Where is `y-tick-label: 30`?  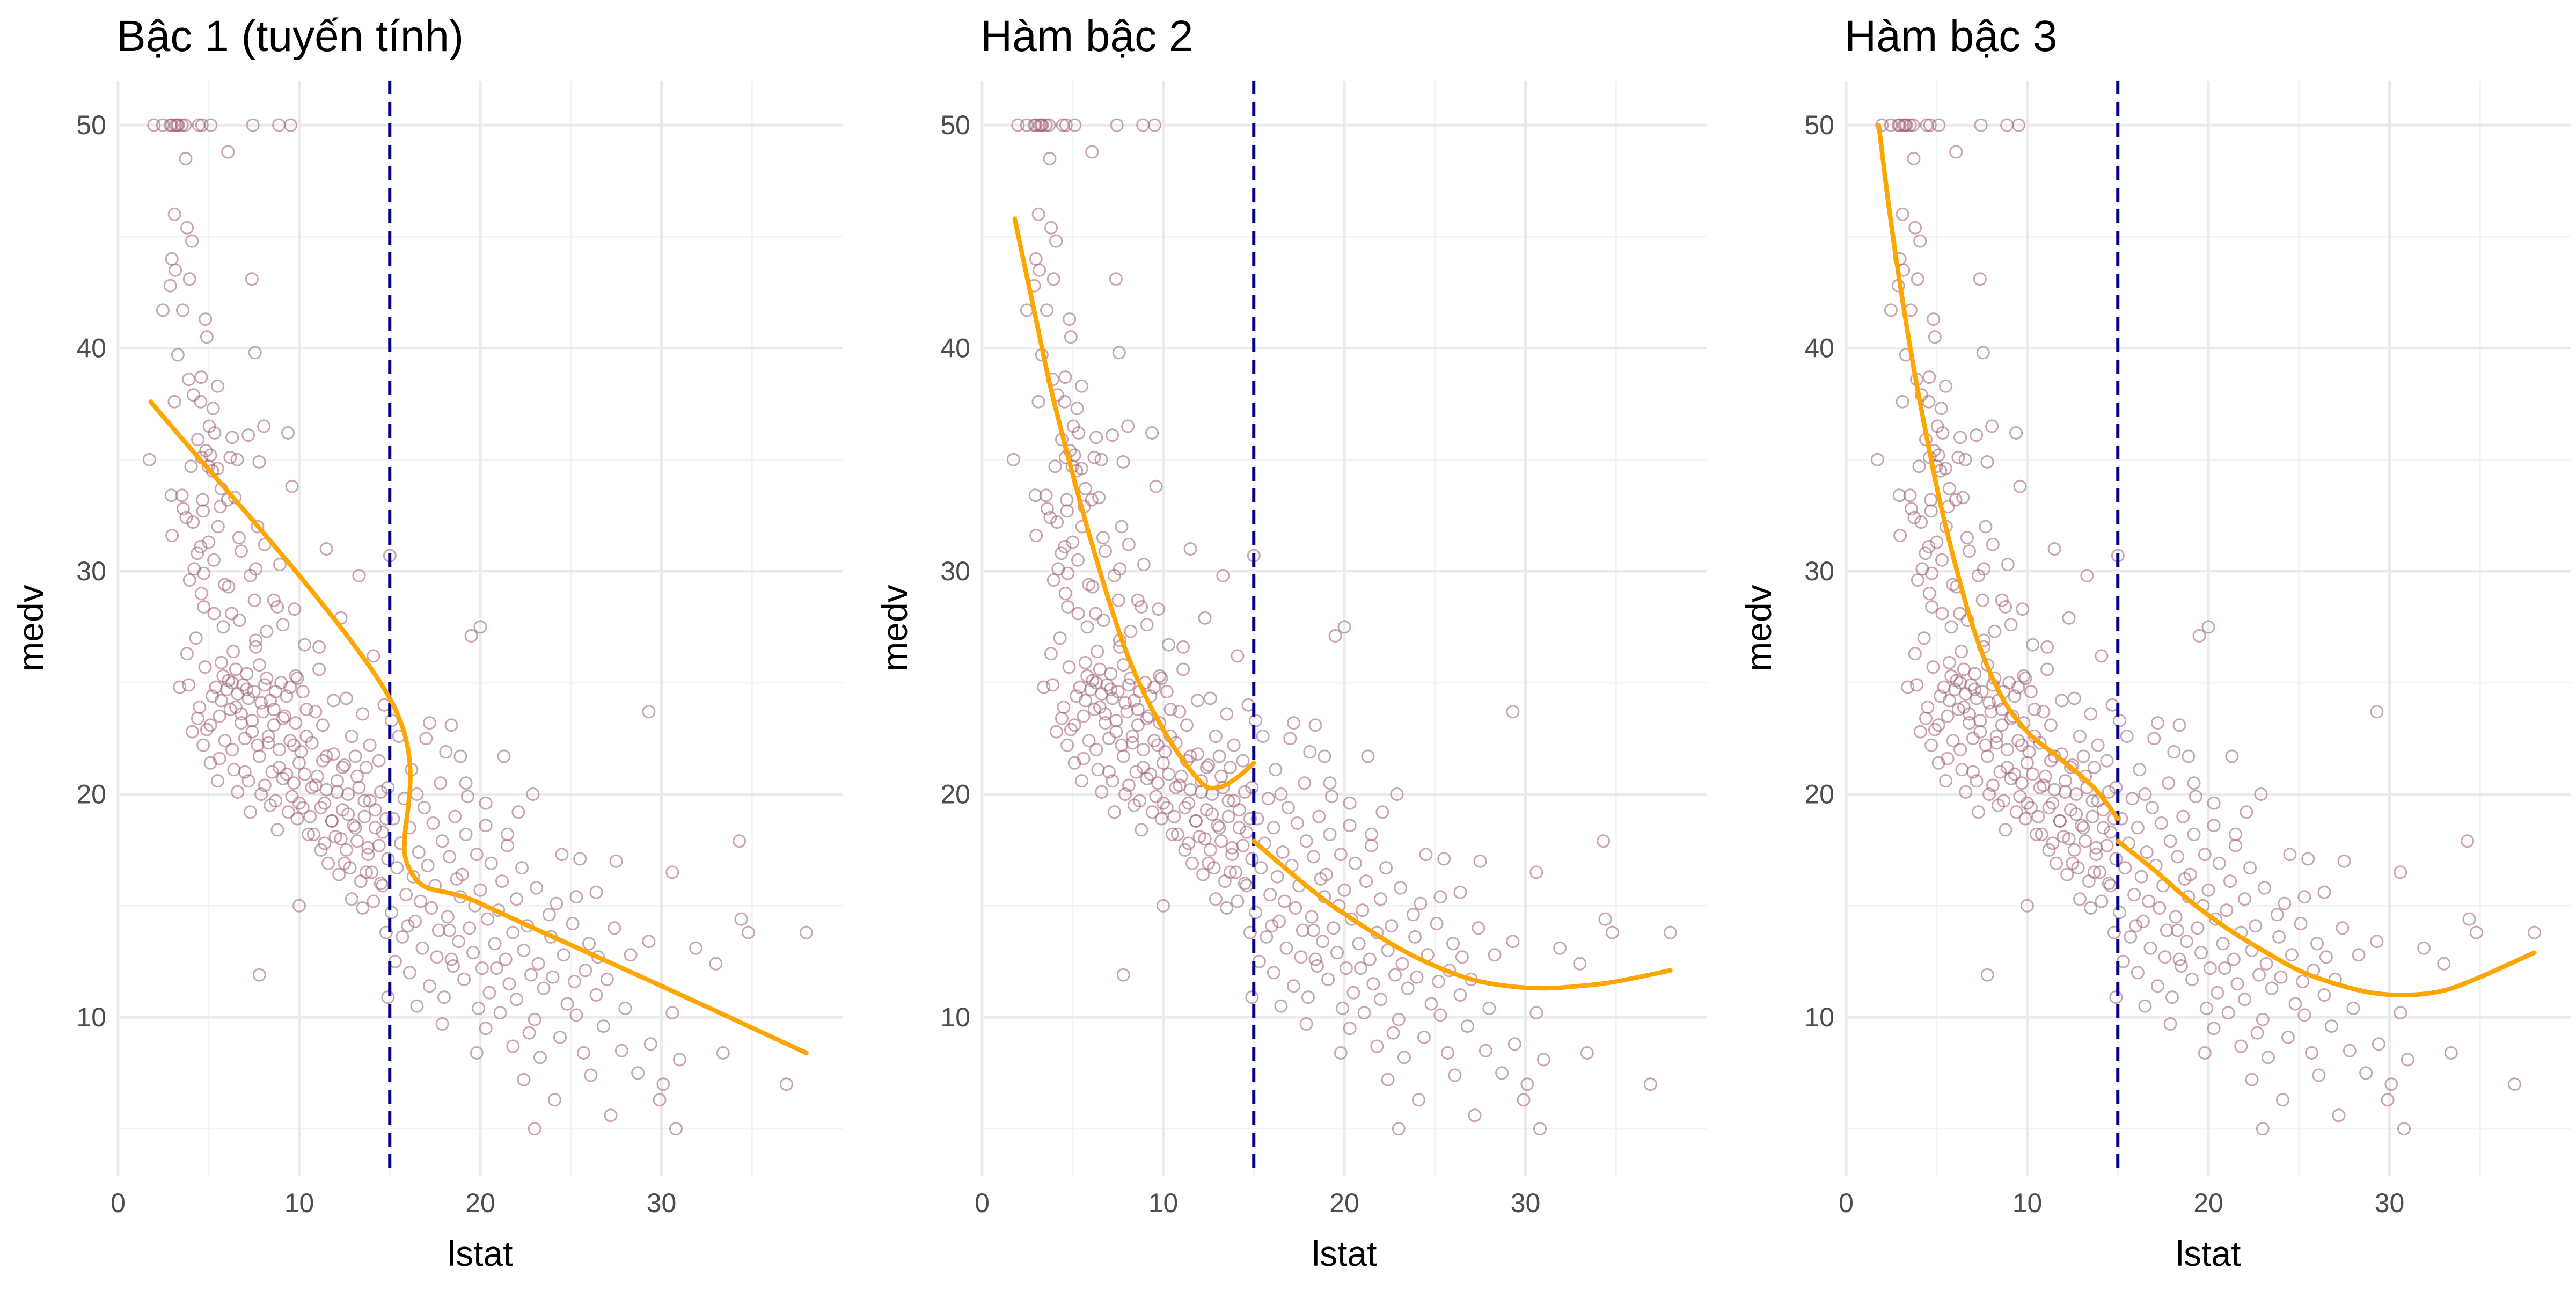 y-tick-label: 30 is located at coordinates (955, 571).